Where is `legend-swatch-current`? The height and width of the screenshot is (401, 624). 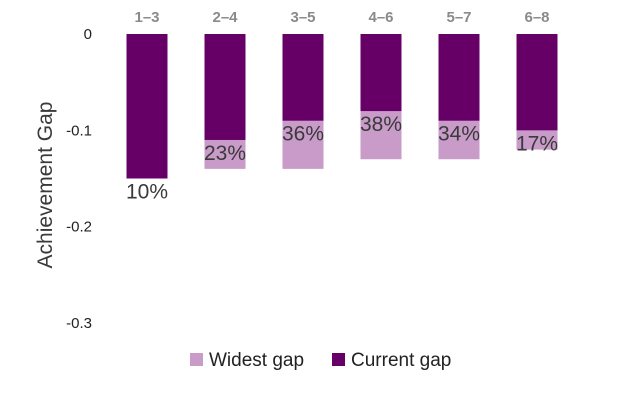
legend-swatch-current is located at coordinates (338, 359).